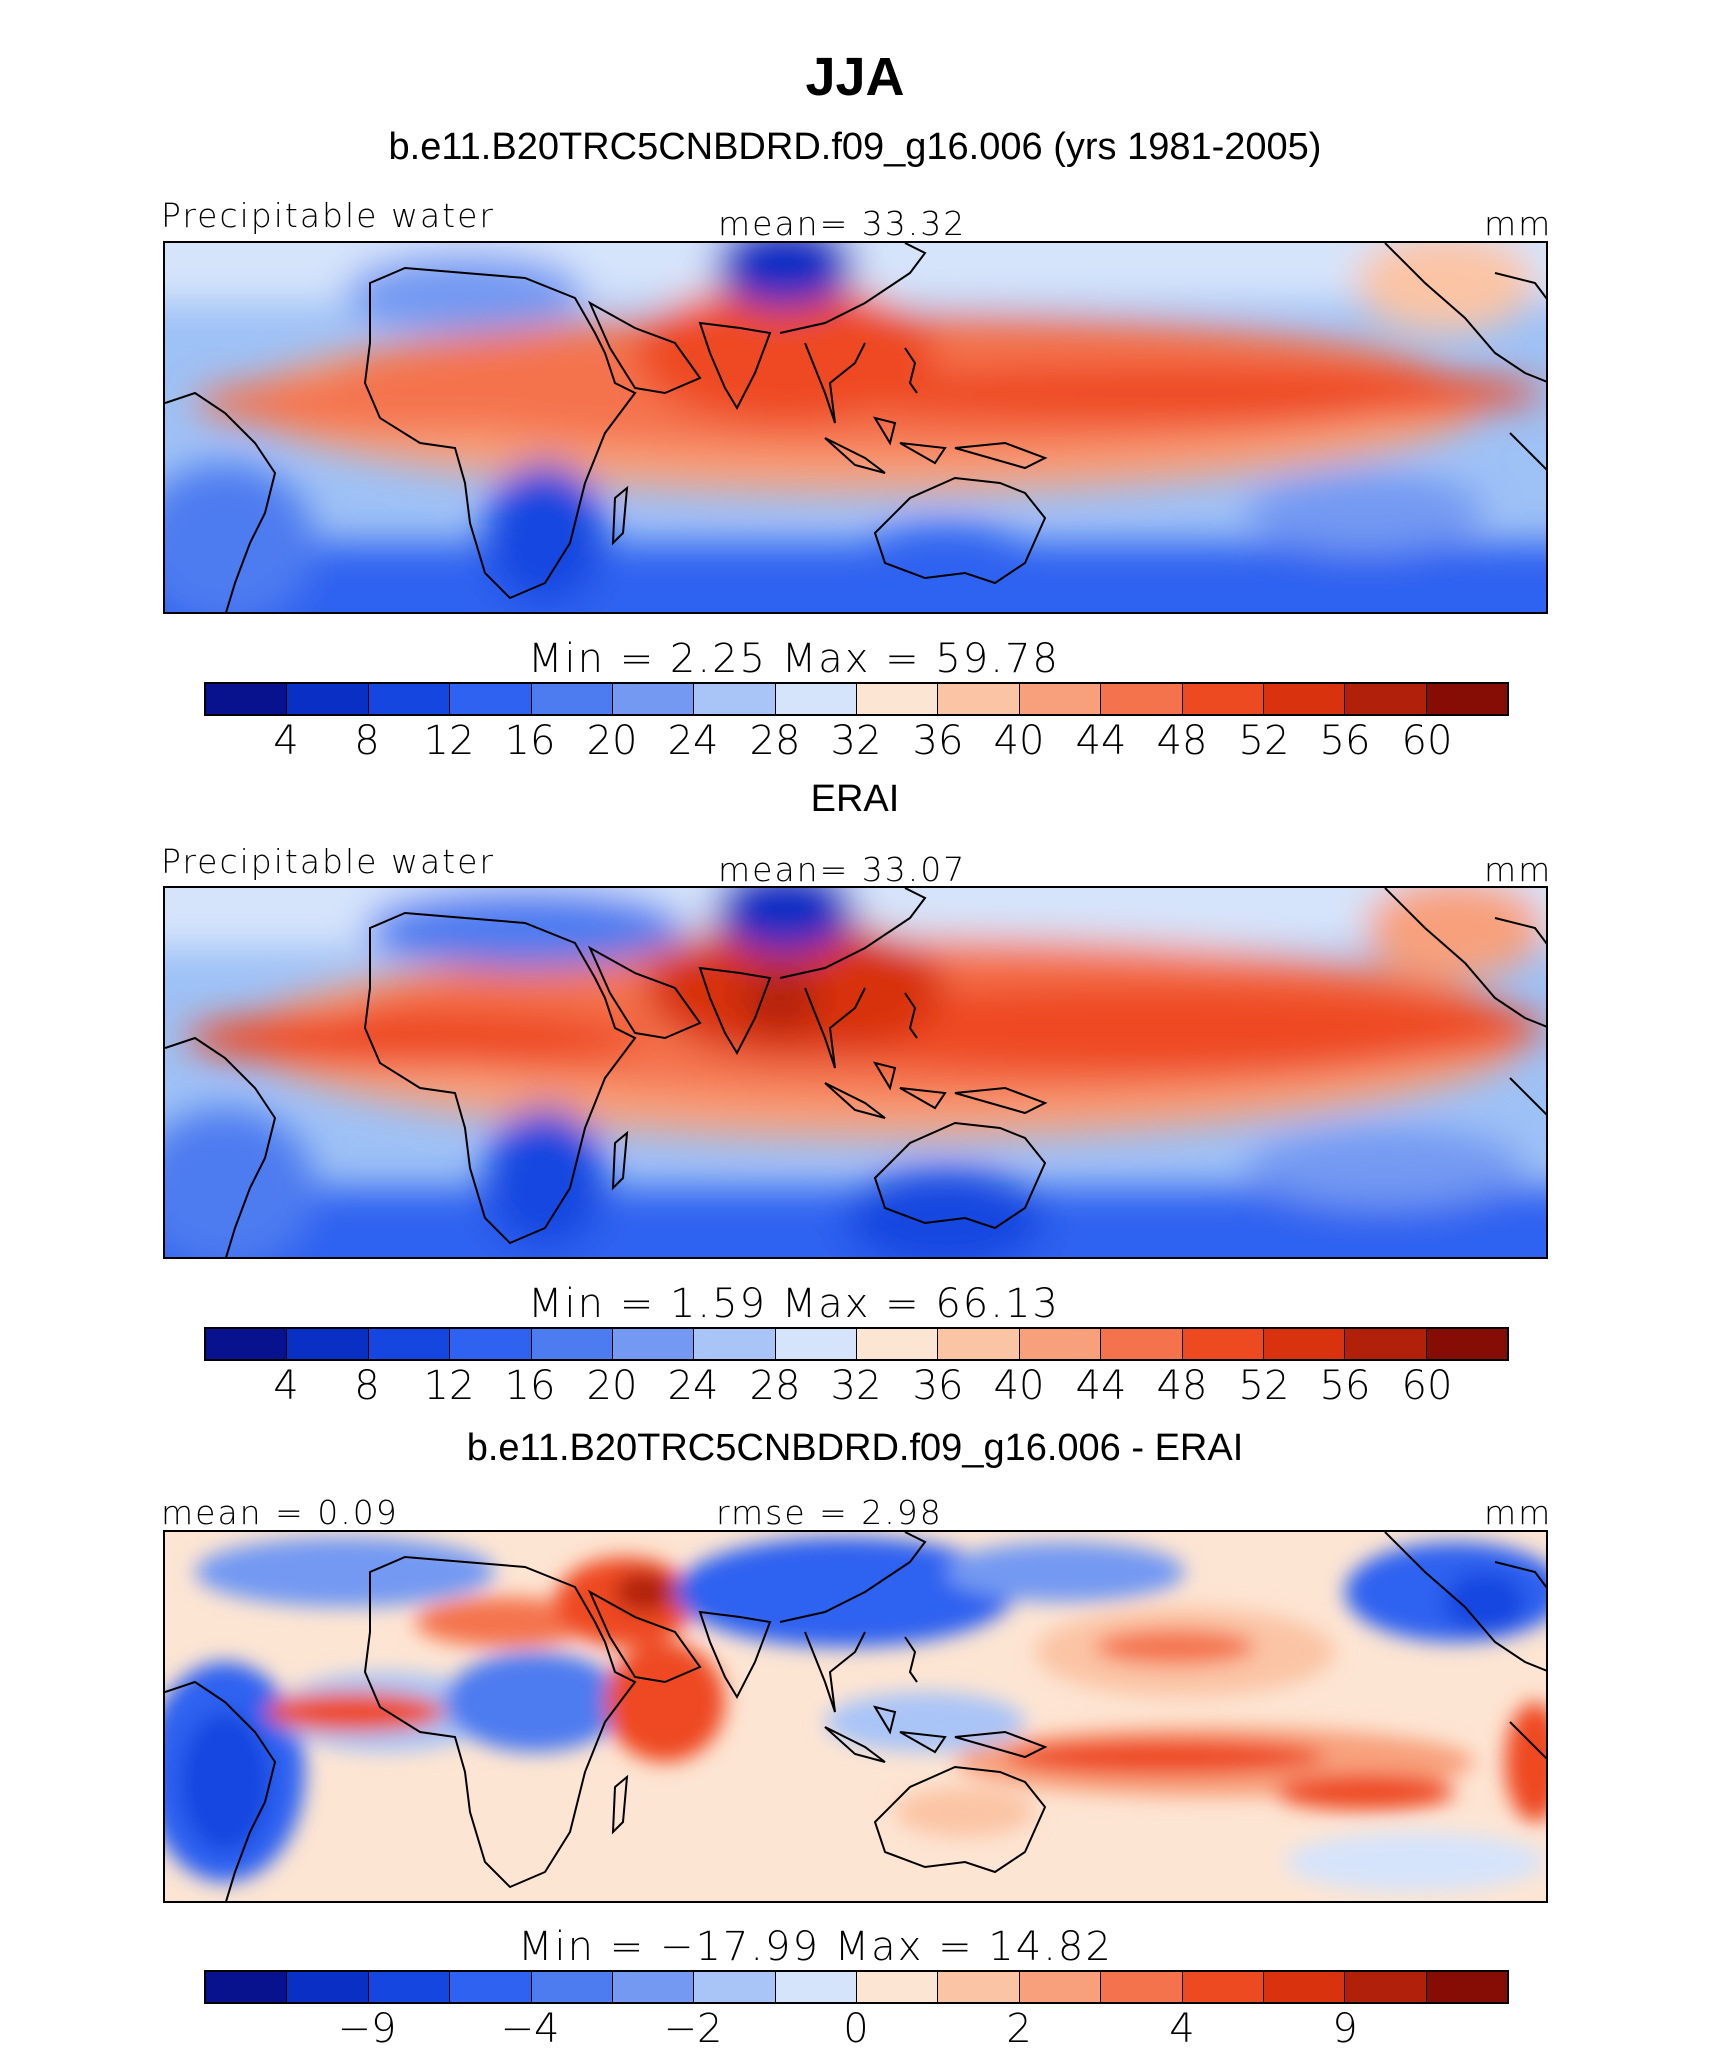 Image resolution: width=1710 pixels, height=2064 pixels. What do you see at coordinates (693, 1386) in the screenshot?
I see `colorbar-tick: 24` at bounding box center [693, 1386].